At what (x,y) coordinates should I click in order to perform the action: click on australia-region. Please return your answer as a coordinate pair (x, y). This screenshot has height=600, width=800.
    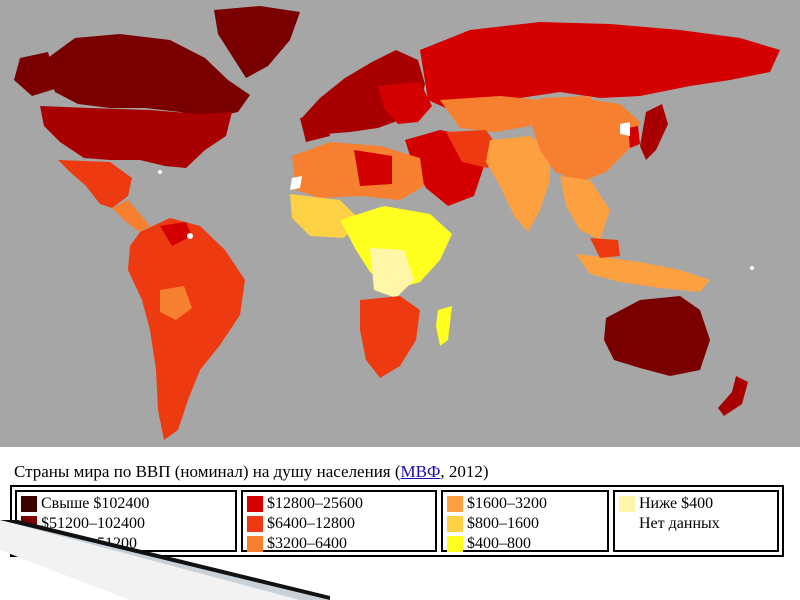
    Looking at the image, I should click on (657, 336).